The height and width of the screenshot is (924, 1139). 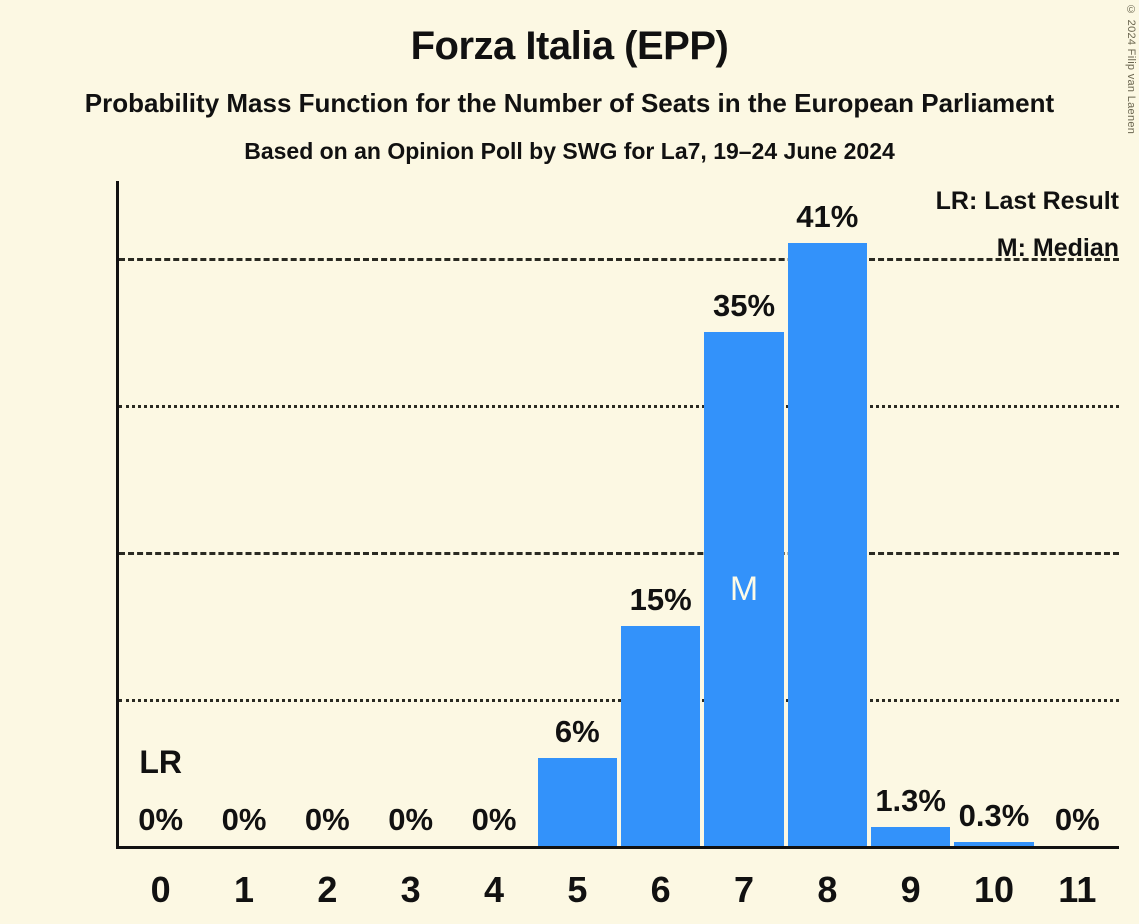 I want to click on last-result-marker: LR, so click(x=160, y=762).